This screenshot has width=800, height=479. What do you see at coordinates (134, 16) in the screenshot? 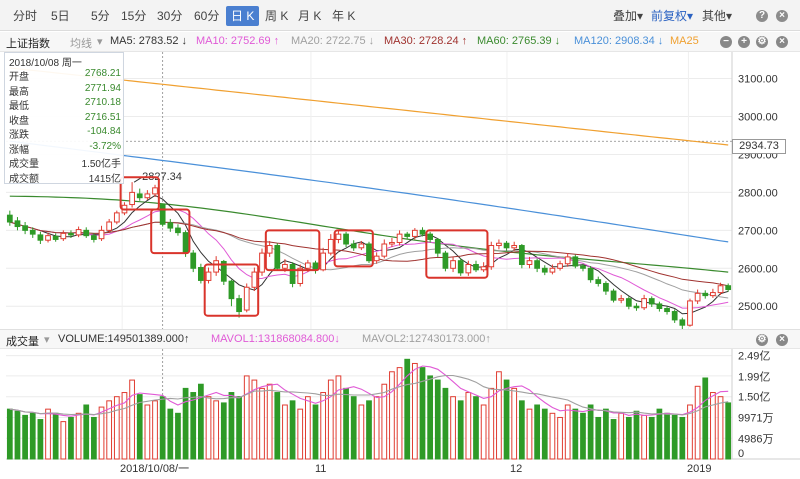
I see `period-tab: 15分` at bounding box center [134, 16].